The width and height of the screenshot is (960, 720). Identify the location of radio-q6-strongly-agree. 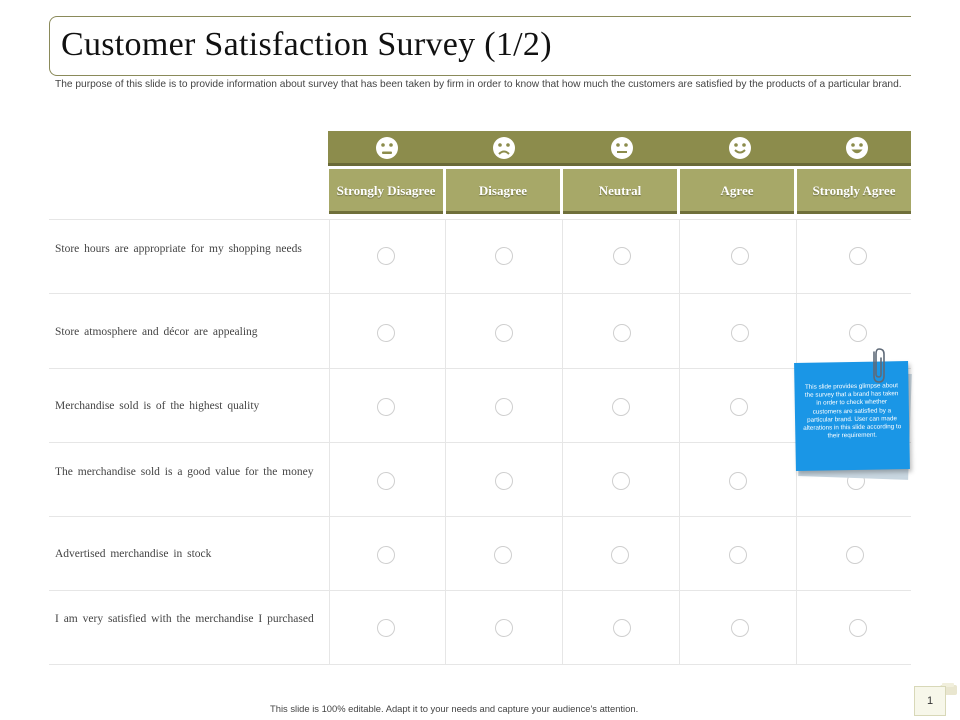
(858, 628).